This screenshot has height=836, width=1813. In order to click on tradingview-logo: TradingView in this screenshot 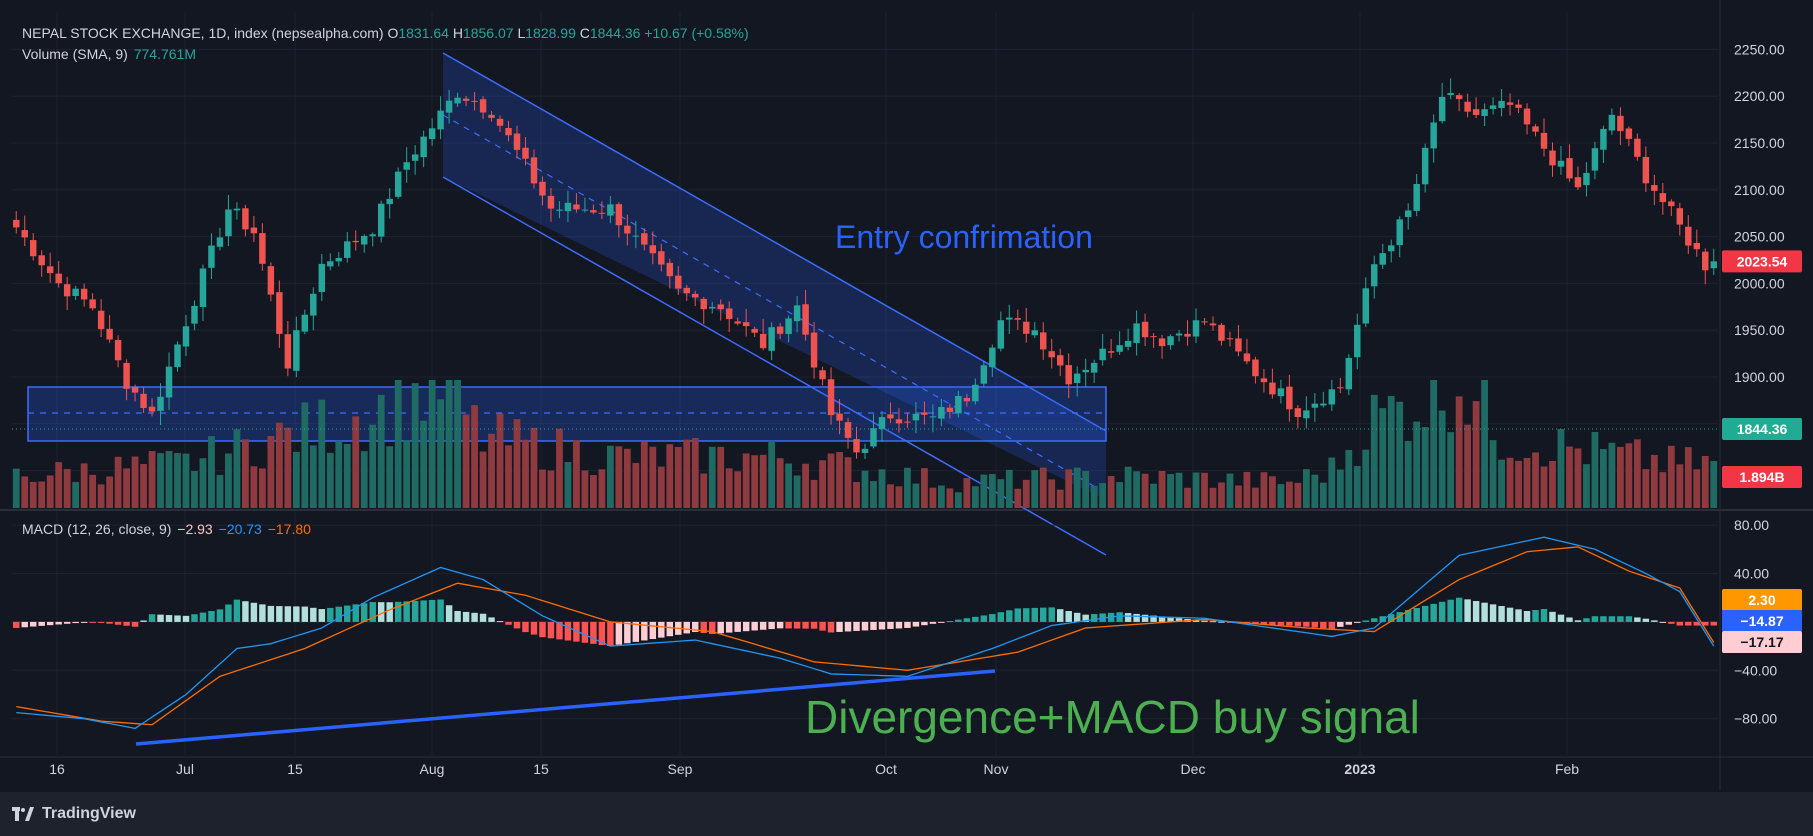, I will do `click(74, 814)`.